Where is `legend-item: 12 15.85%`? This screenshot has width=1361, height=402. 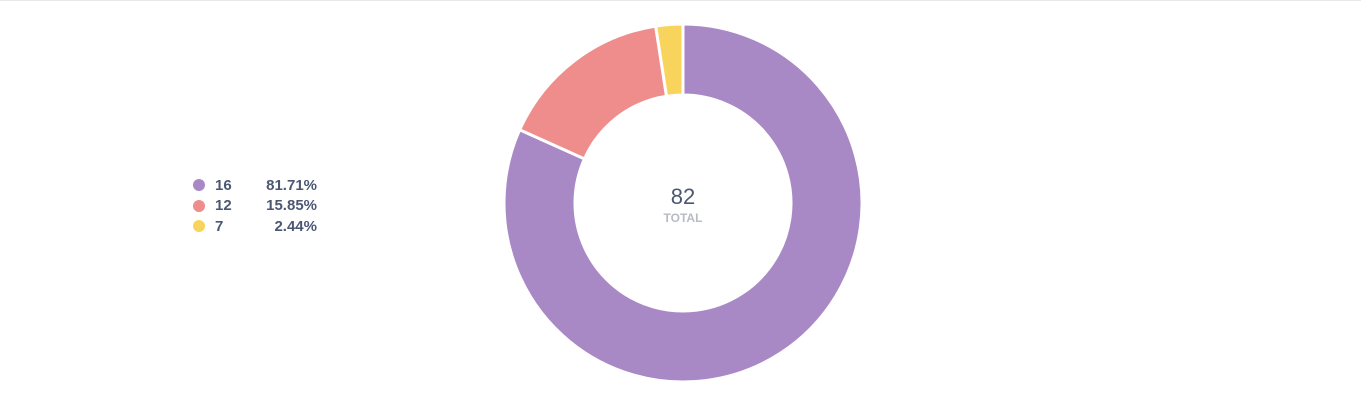 legend-item: 12 15.85% is located at coordinates (263, 206).